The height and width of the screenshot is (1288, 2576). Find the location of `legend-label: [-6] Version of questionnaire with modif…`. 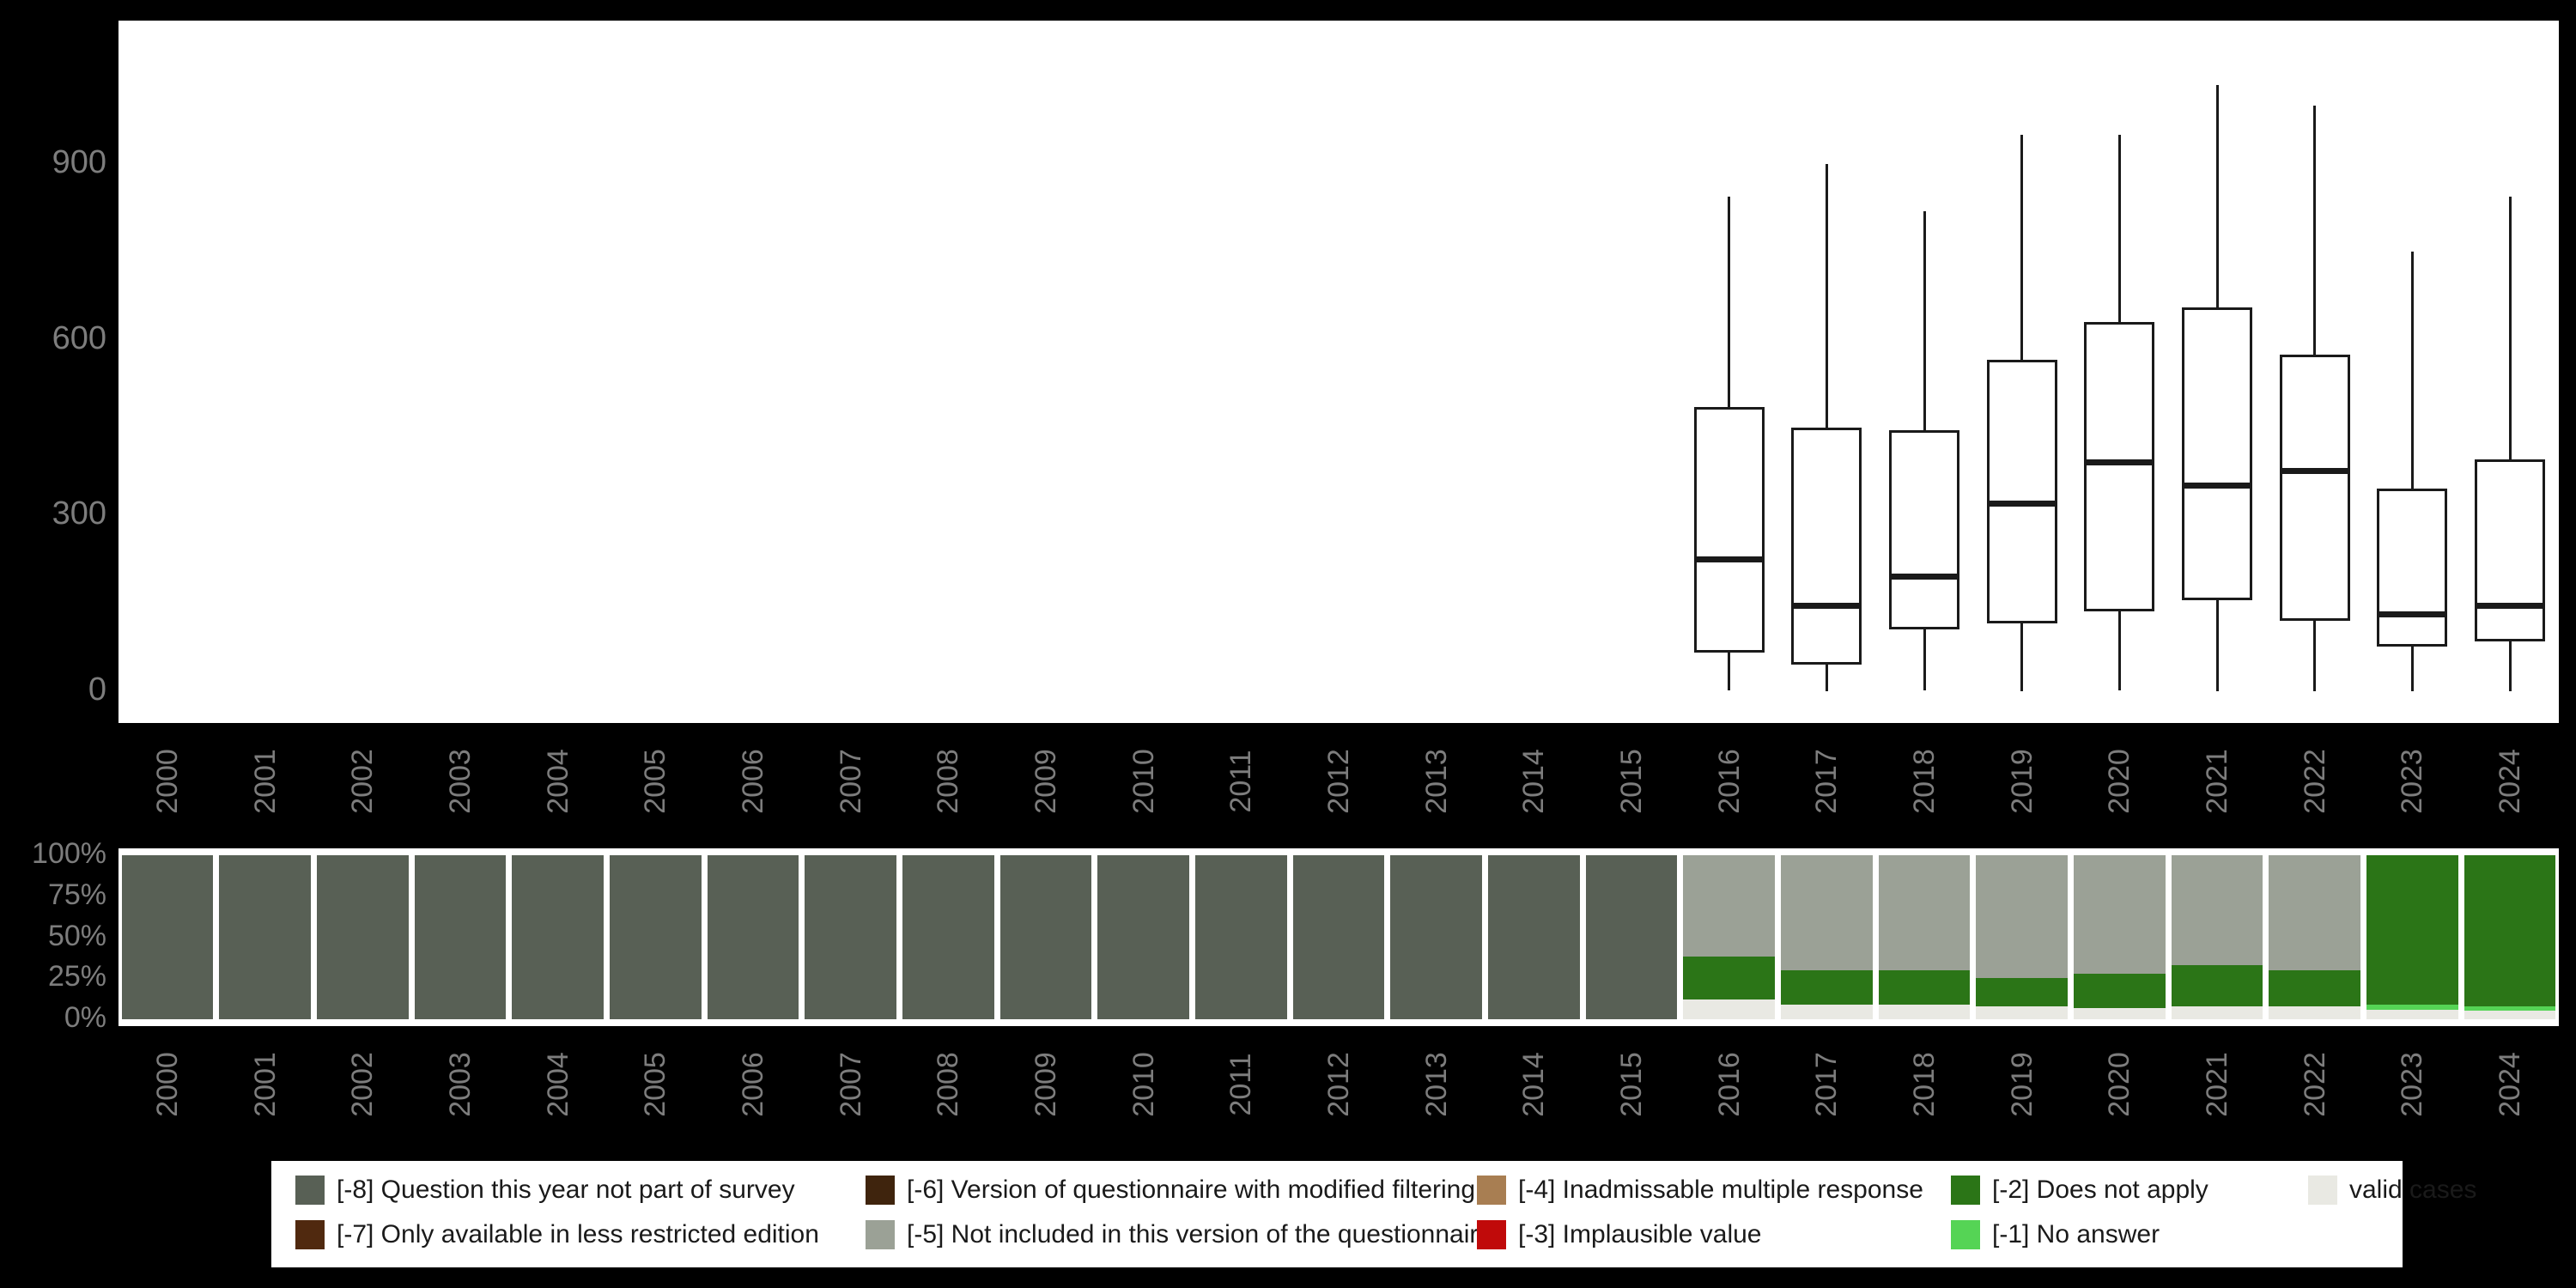

legend-label: [-6] Version of questionnaire with modif… is located at coordinates (1191, 1191).